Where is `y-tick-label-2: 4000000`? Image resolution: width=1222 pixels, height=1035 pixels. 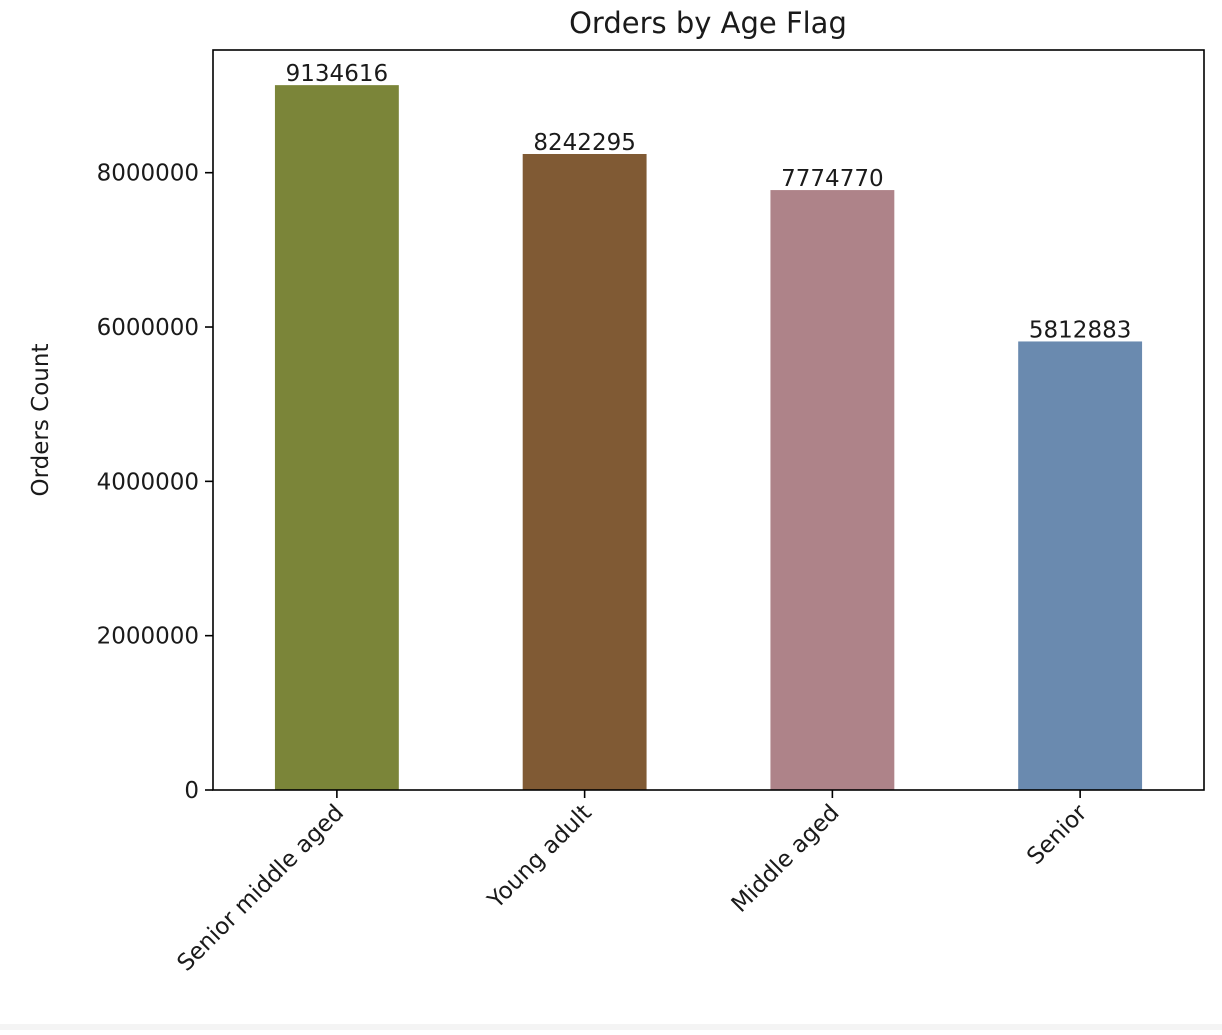 y-tick-label-2: 4000000 is located at coordinates (148, 482).